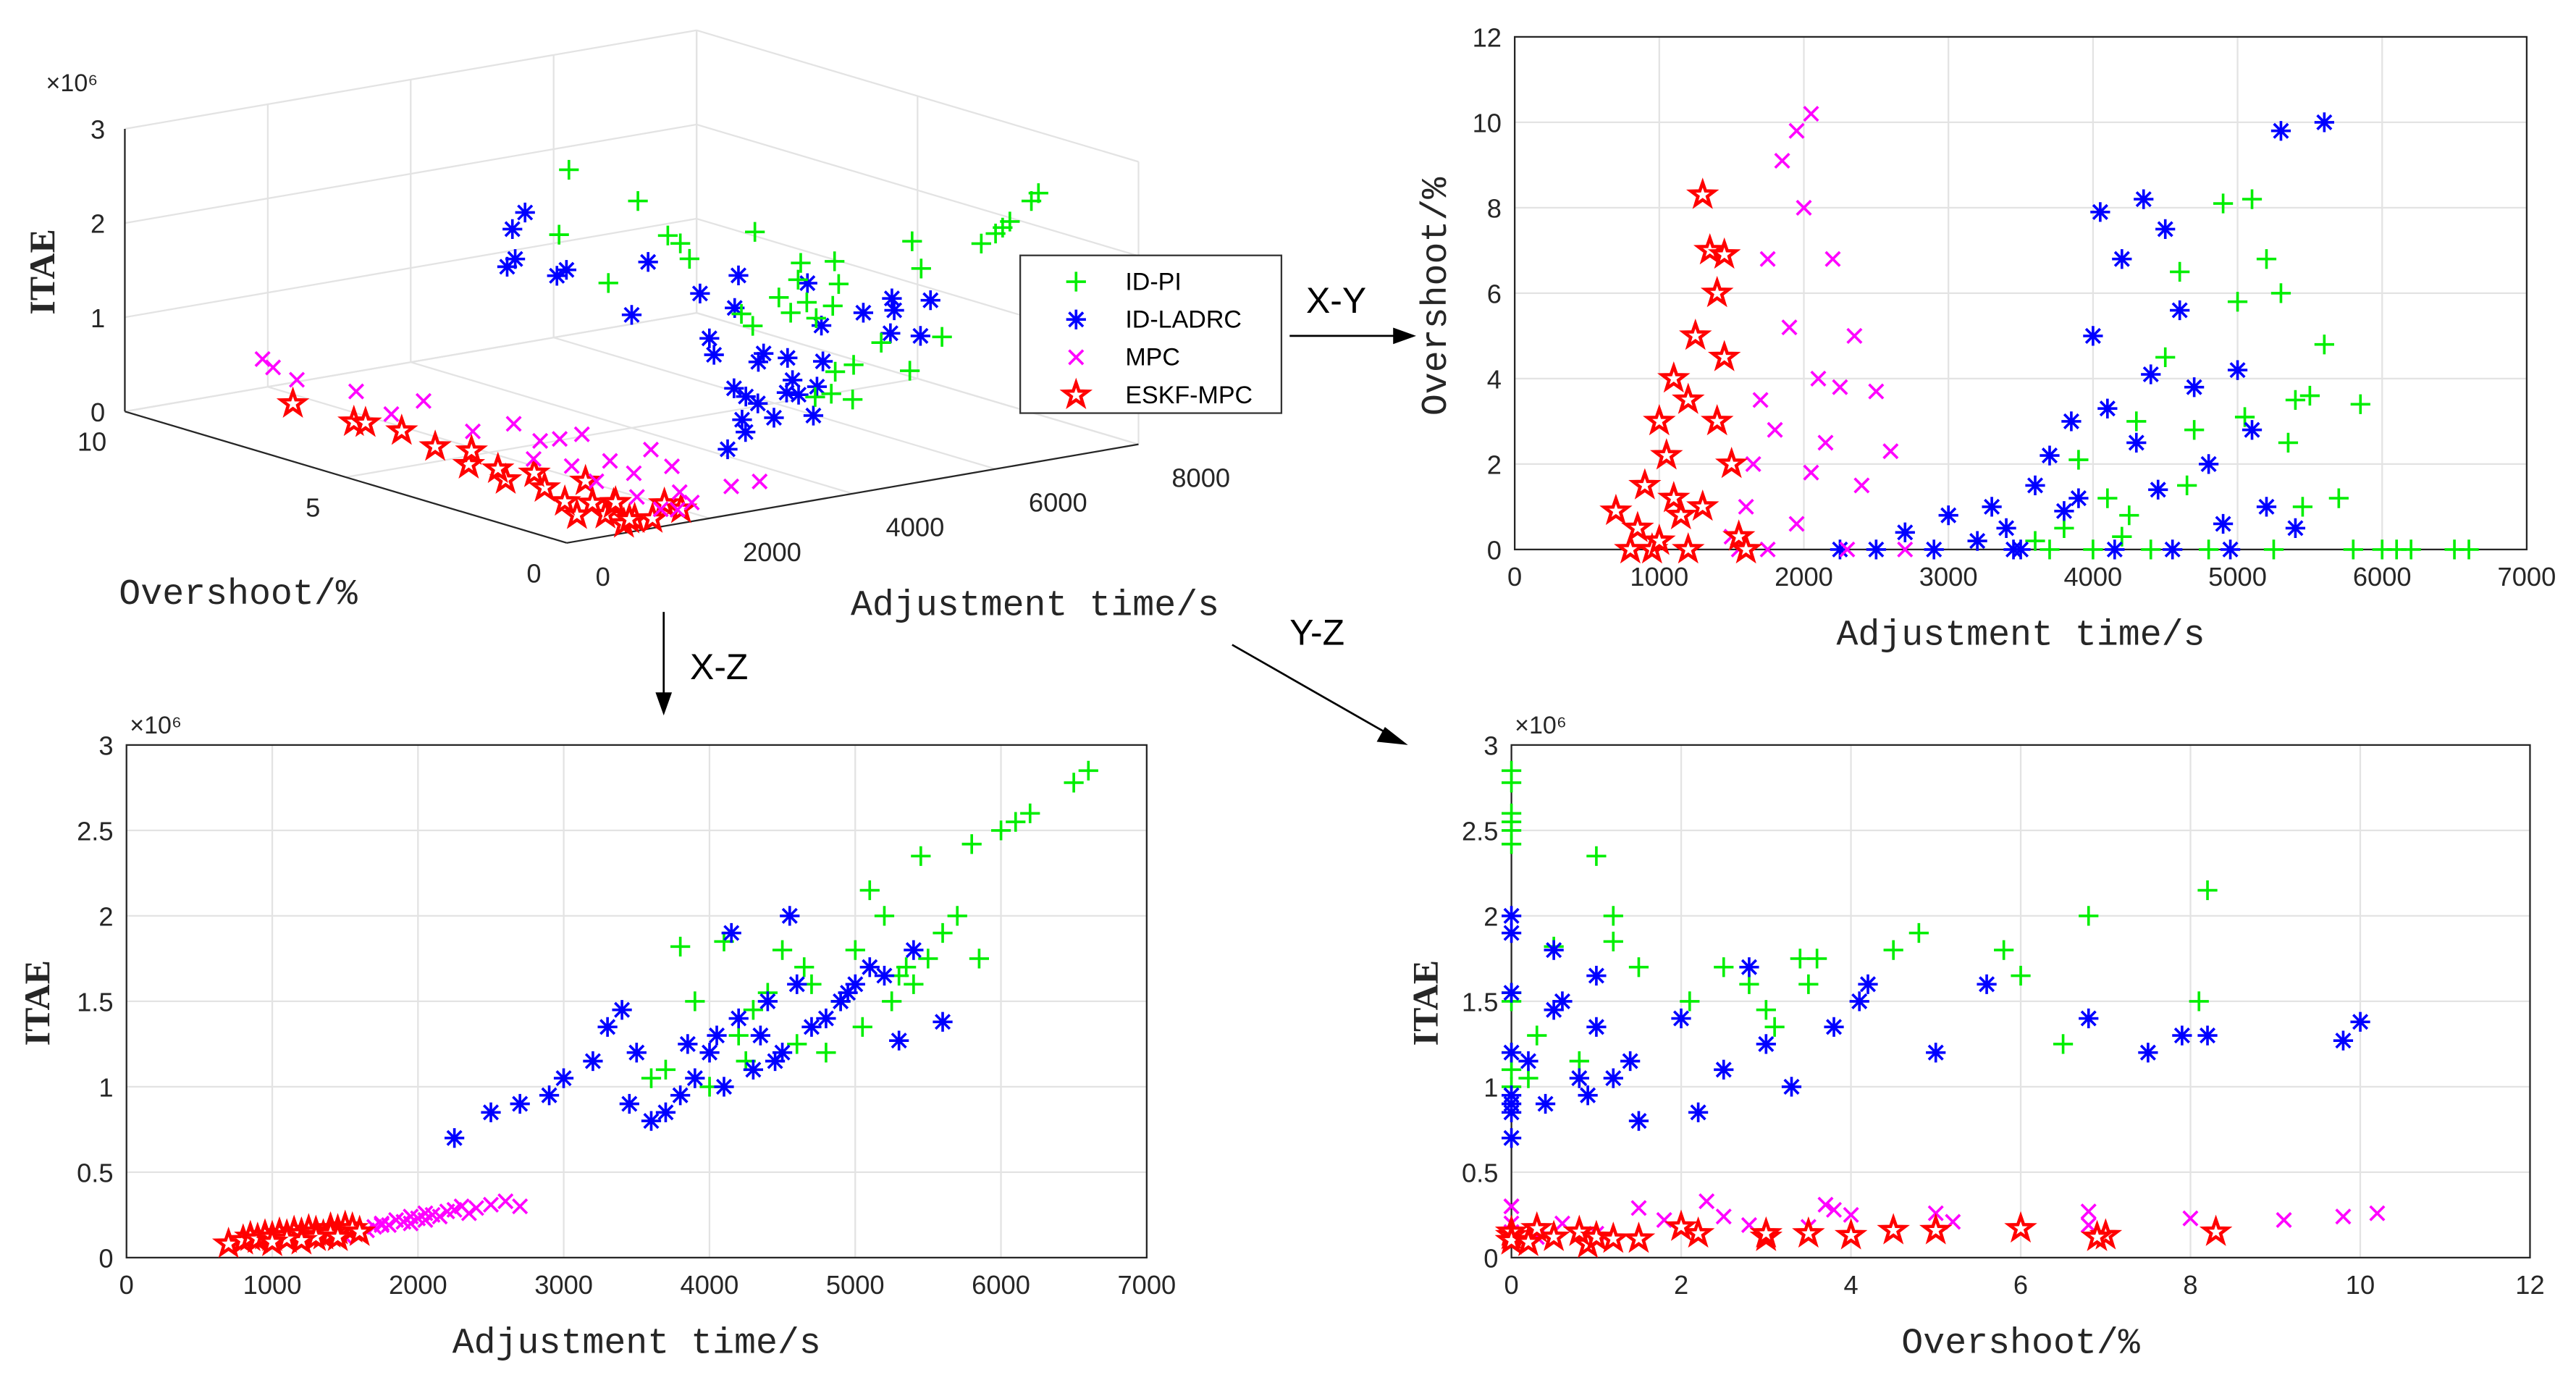 Image resolution: width=2576 pixels, height=1375 pixels. I want to click on y-tick-label: 3, so click(105, 746).